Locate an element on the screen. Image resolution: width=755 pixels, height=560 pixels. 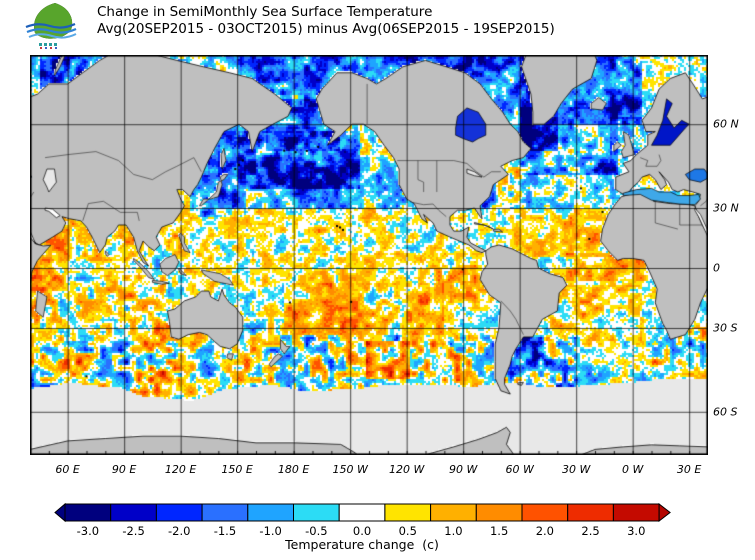
lon-tick-label: 30 E is located at coordinates (689, 469).